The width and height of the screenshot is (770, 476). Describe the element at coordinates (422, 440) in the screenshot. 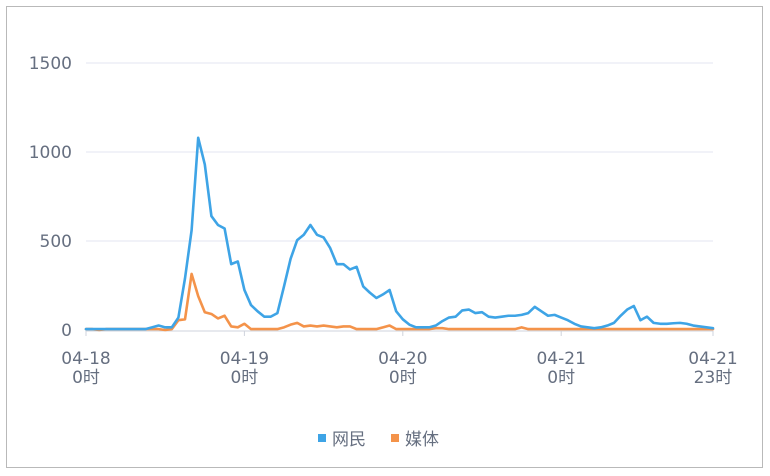

I see `legend-label-1: 媒体` at that location.